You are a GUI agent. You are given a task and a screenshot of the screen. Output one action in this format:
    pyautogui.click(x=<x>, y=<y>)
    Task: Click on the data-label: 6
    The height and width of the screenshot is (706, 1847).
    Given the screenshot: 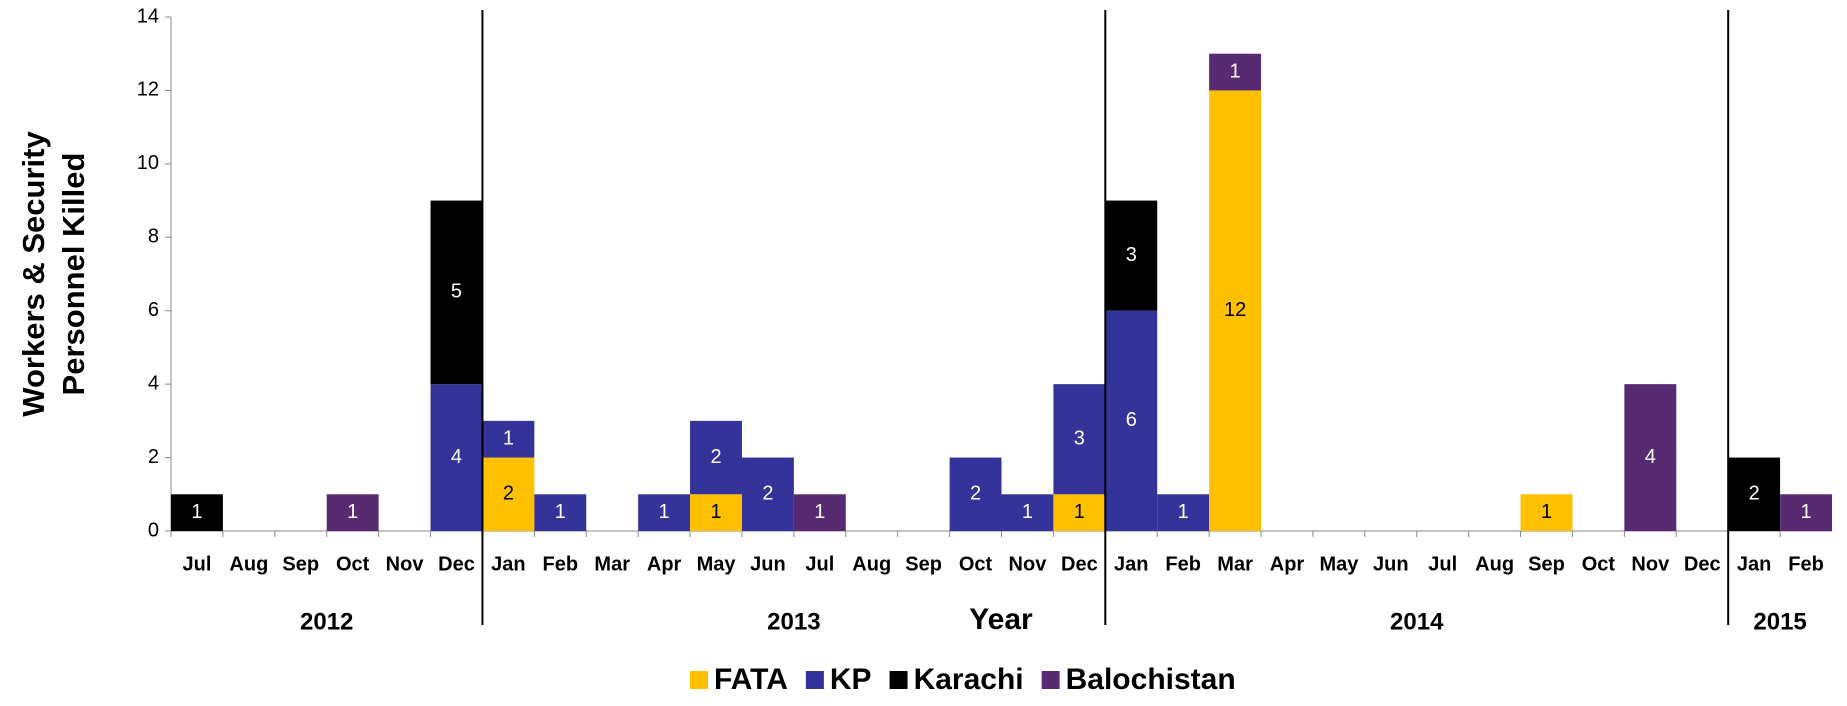 What is the action you would take?
    pyautogui.click(x=1131, y=420)
    